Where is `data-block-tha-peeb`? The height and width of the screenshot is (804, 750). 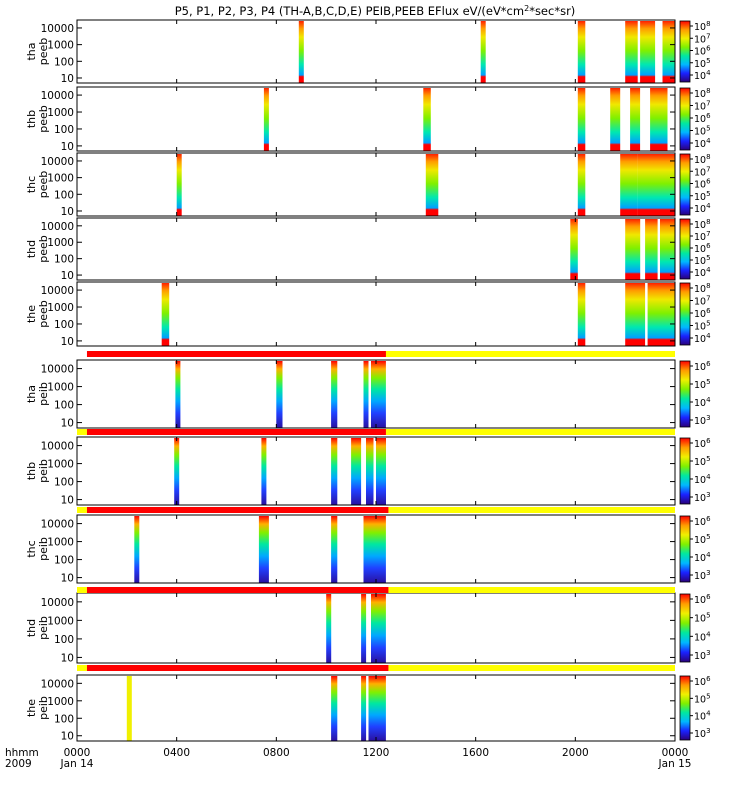 data-block-tha-peeb is located at coordinates (668, 52).